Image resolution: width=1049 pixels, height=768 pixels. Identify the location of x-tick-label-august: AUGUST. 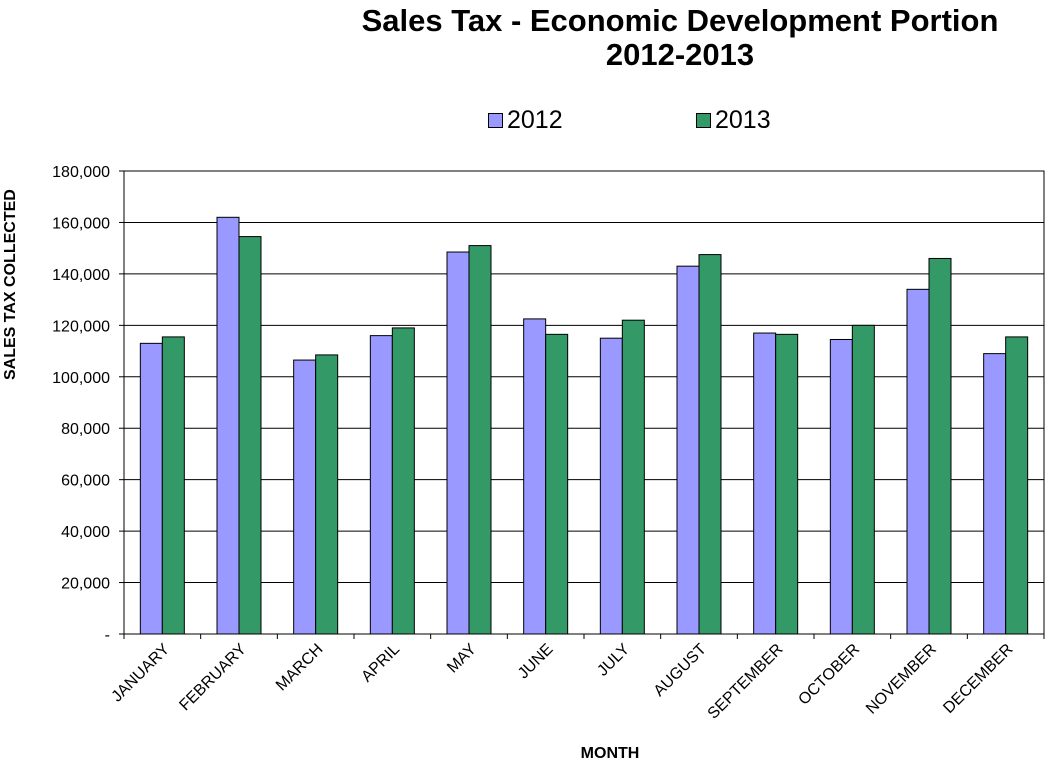
(680, 670).